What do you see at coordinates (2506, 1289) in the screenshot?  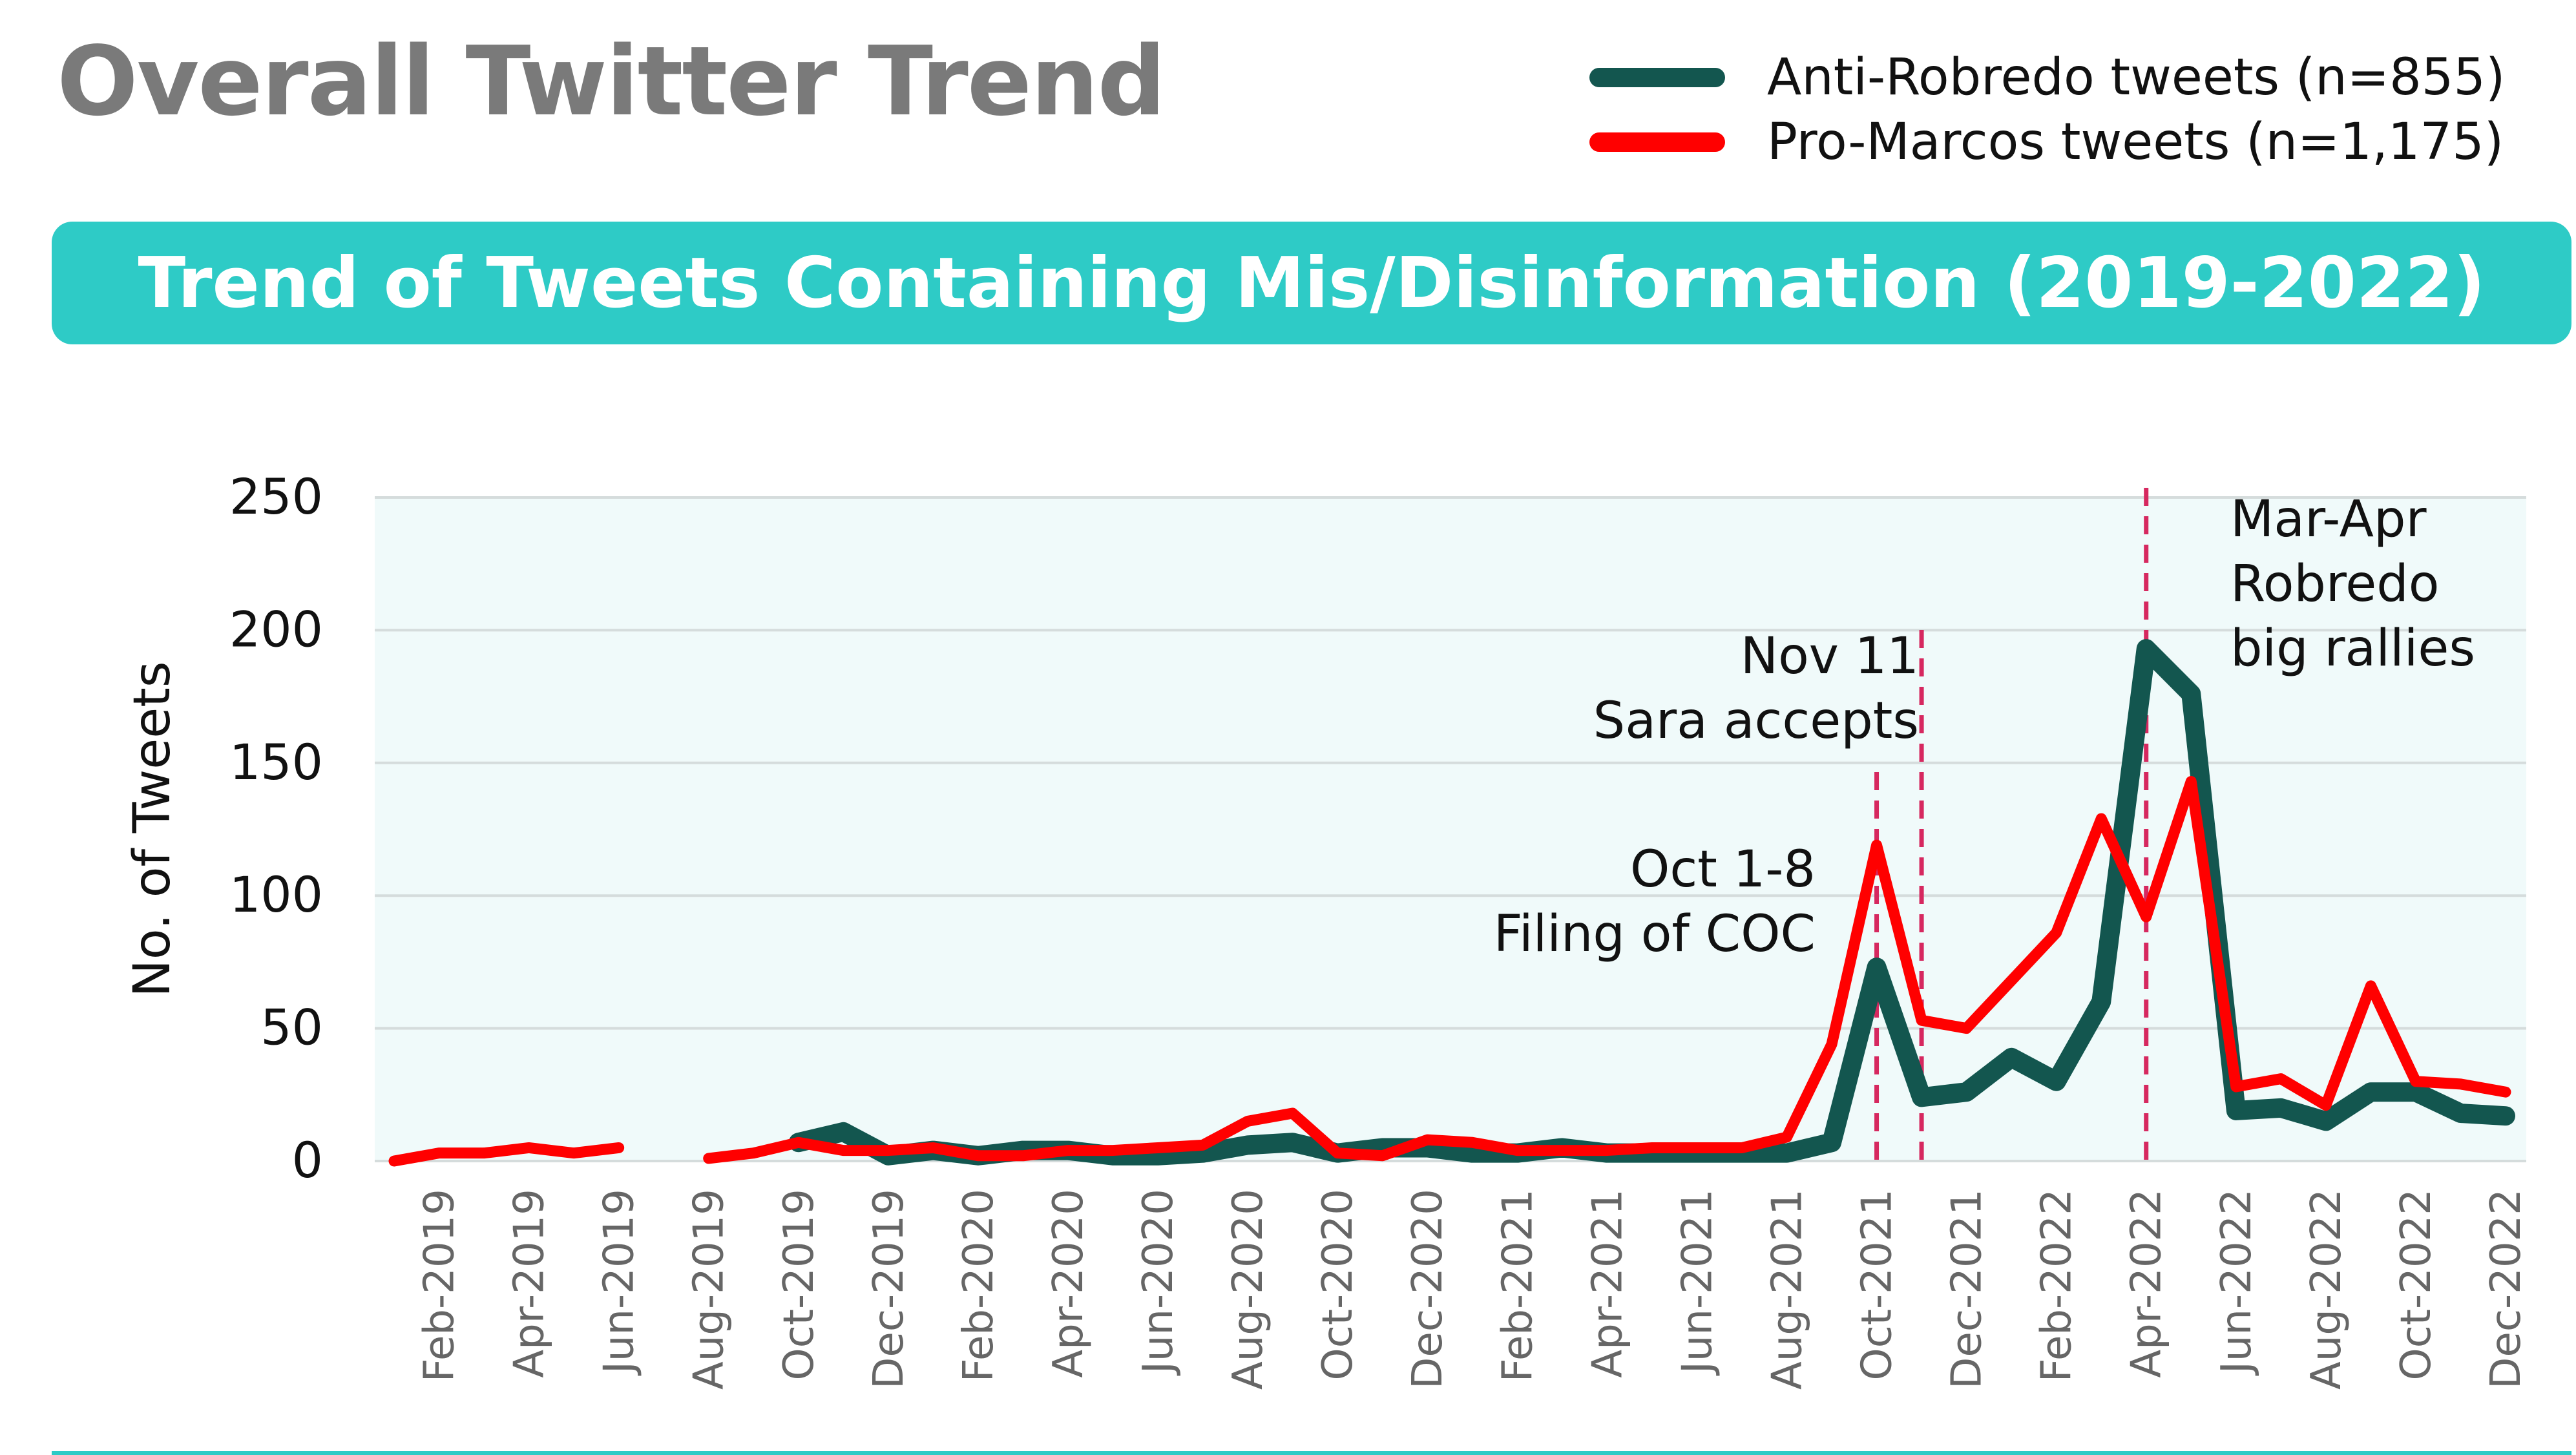 I see `x-tick-label: Dec-2022` at bounding box center [2506, 1289].